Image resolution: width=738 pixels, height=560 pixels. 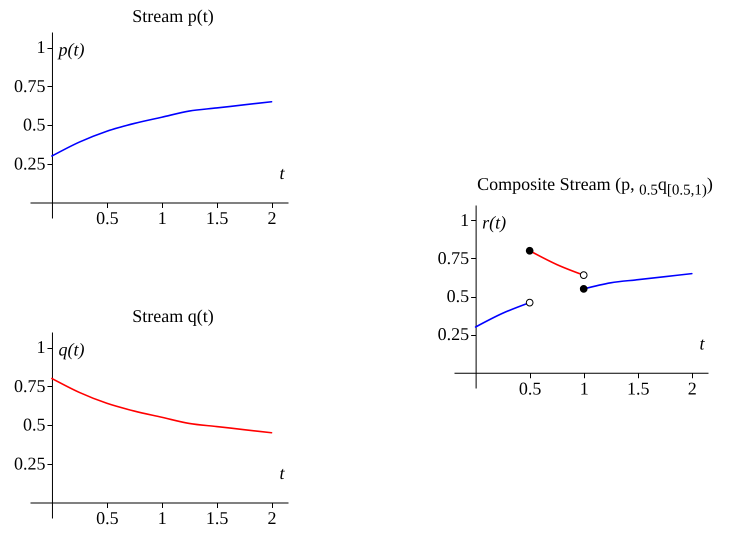 I want to click on chart-title: Composite Stream (p, $_{0.5}$q$_{[0.5,1)}$), so click(x=594, y=187).